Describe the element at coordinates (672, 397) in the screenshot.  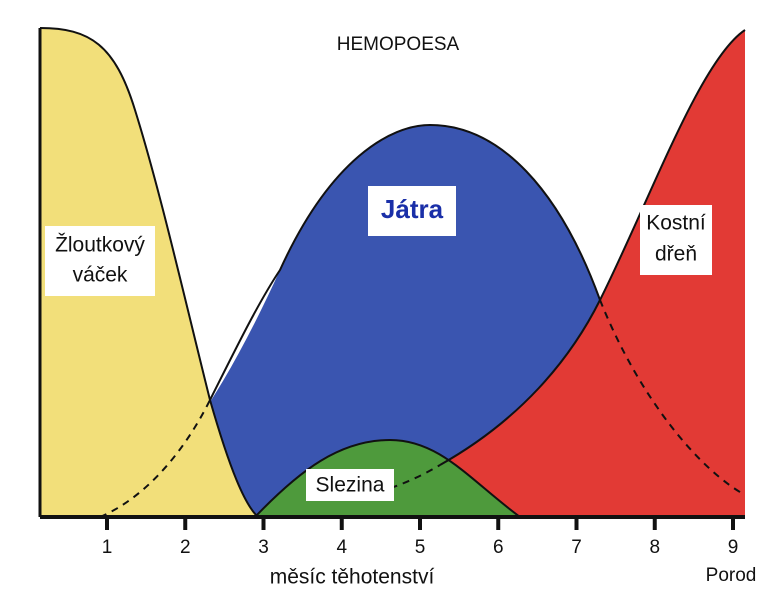
I see `liver-dashed-right` at that location.